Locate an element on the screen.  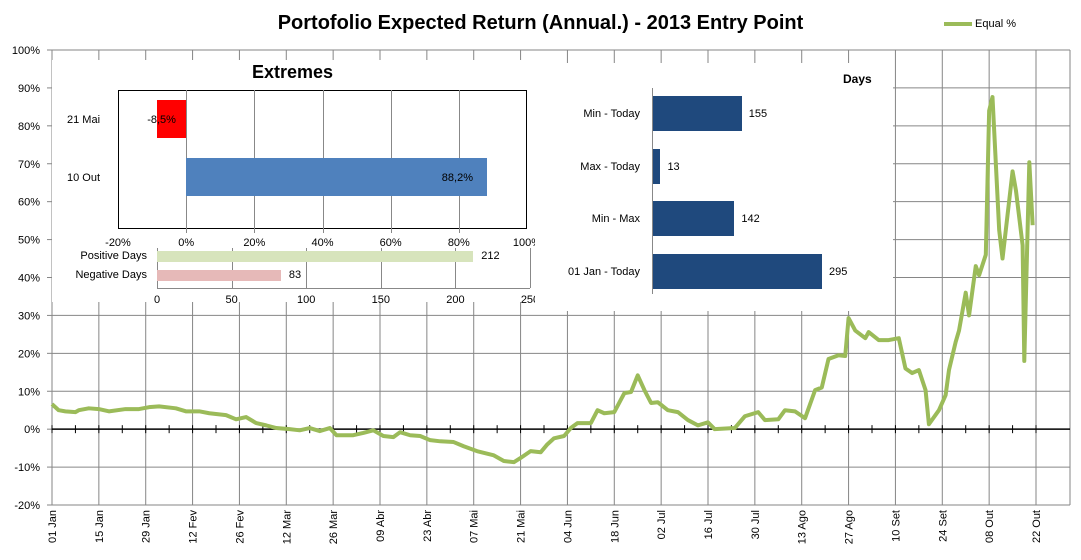
x-tick-label: 04 Jun is located at coordinates (568, 526).